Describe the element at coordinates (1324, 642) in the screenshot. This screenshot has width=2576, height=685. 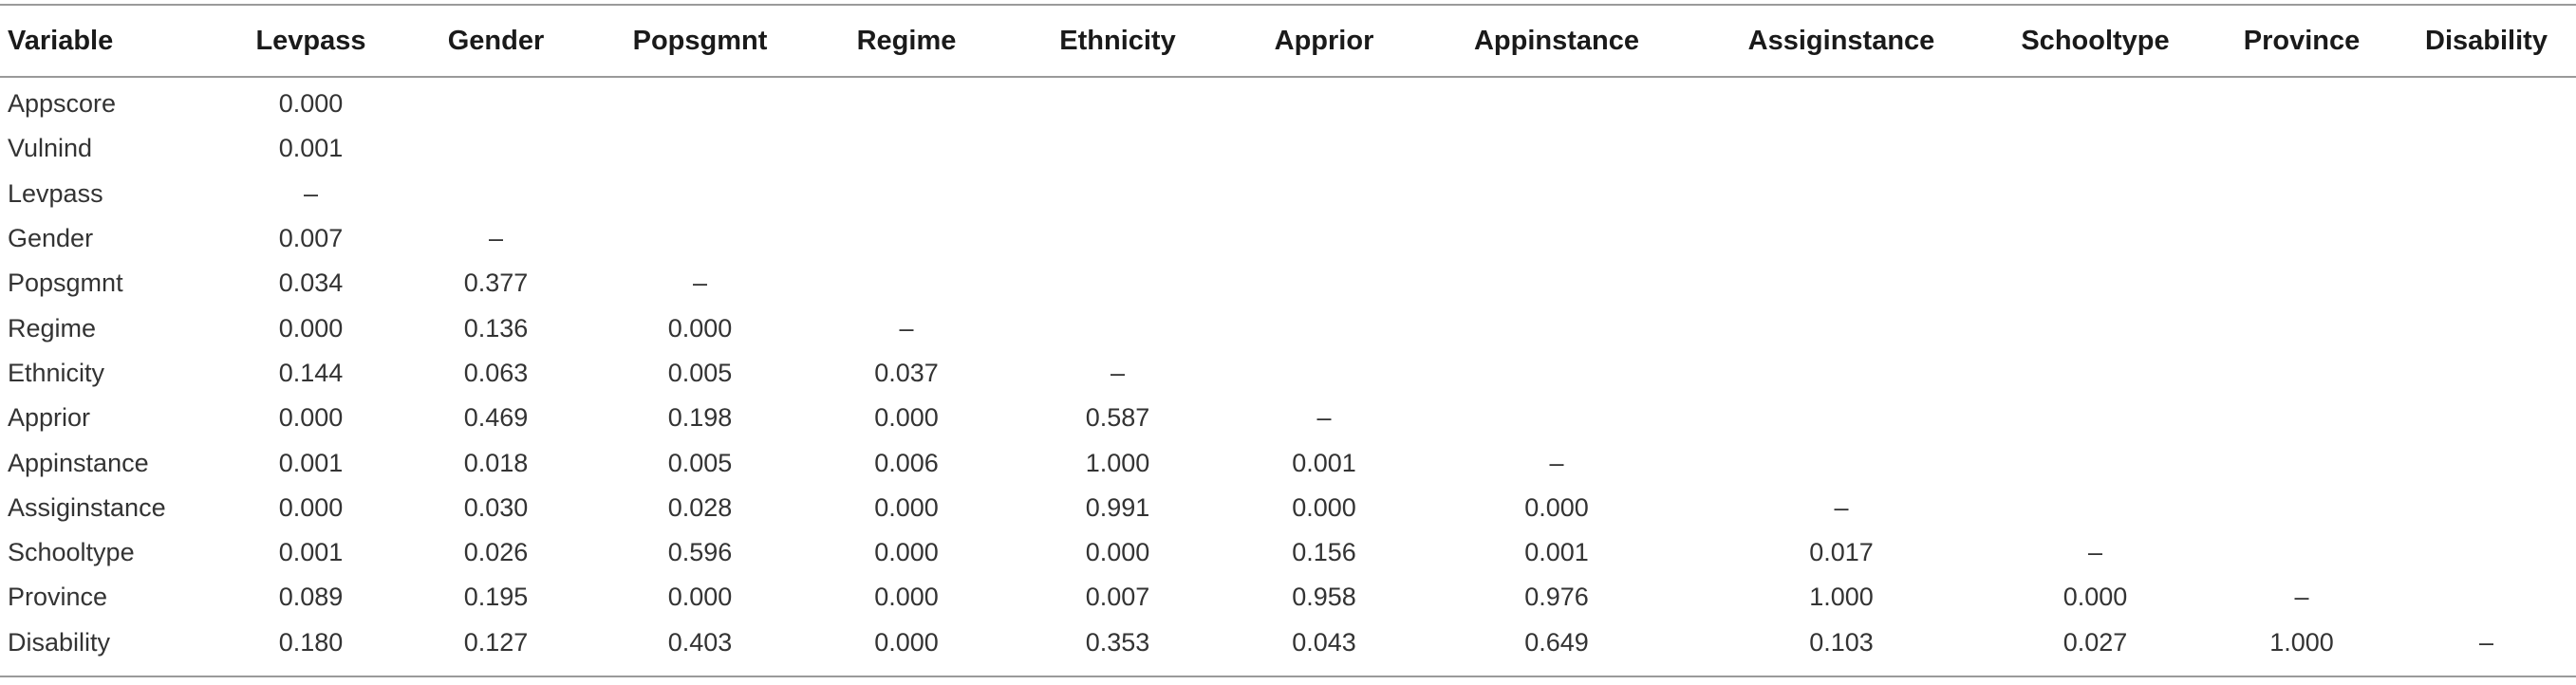
I see `table-cell: 0.043` at that location.